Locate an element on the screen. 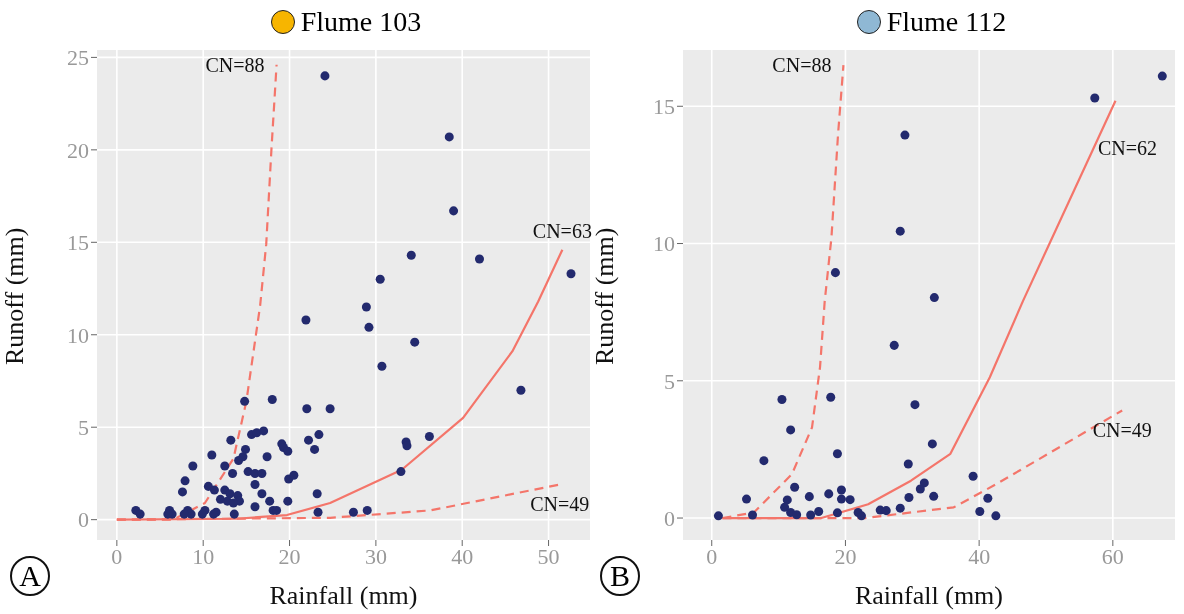  chart-title: Flume 112 is located at coordinates (946, 22).